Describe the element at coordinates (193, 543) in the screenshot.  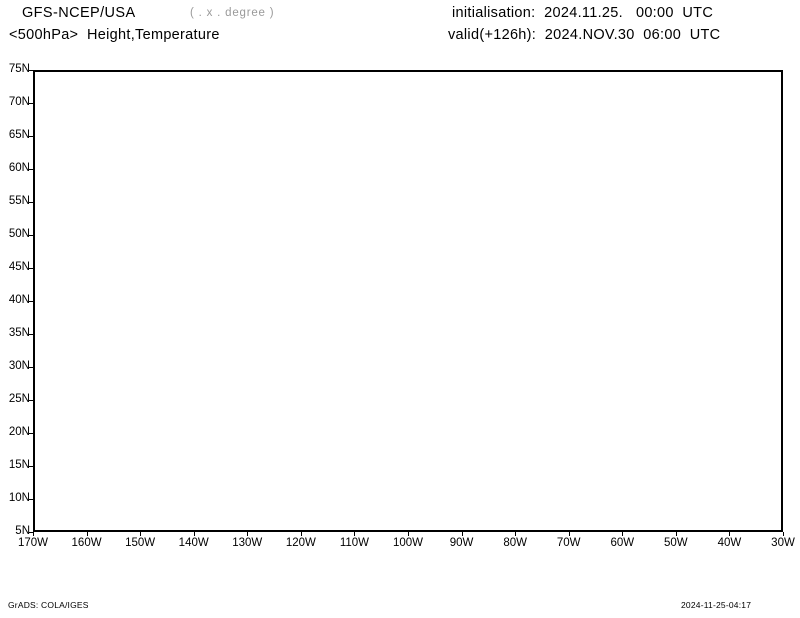
I see `x-axis-tick-label: 140W` at that location.